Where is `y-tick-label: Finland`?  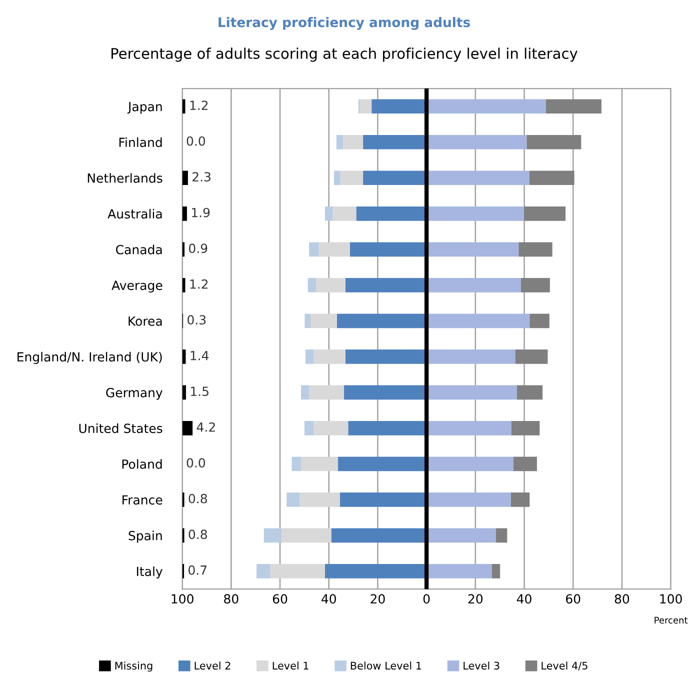
y-tick-label: Finland is located at coordinates (140, 142).